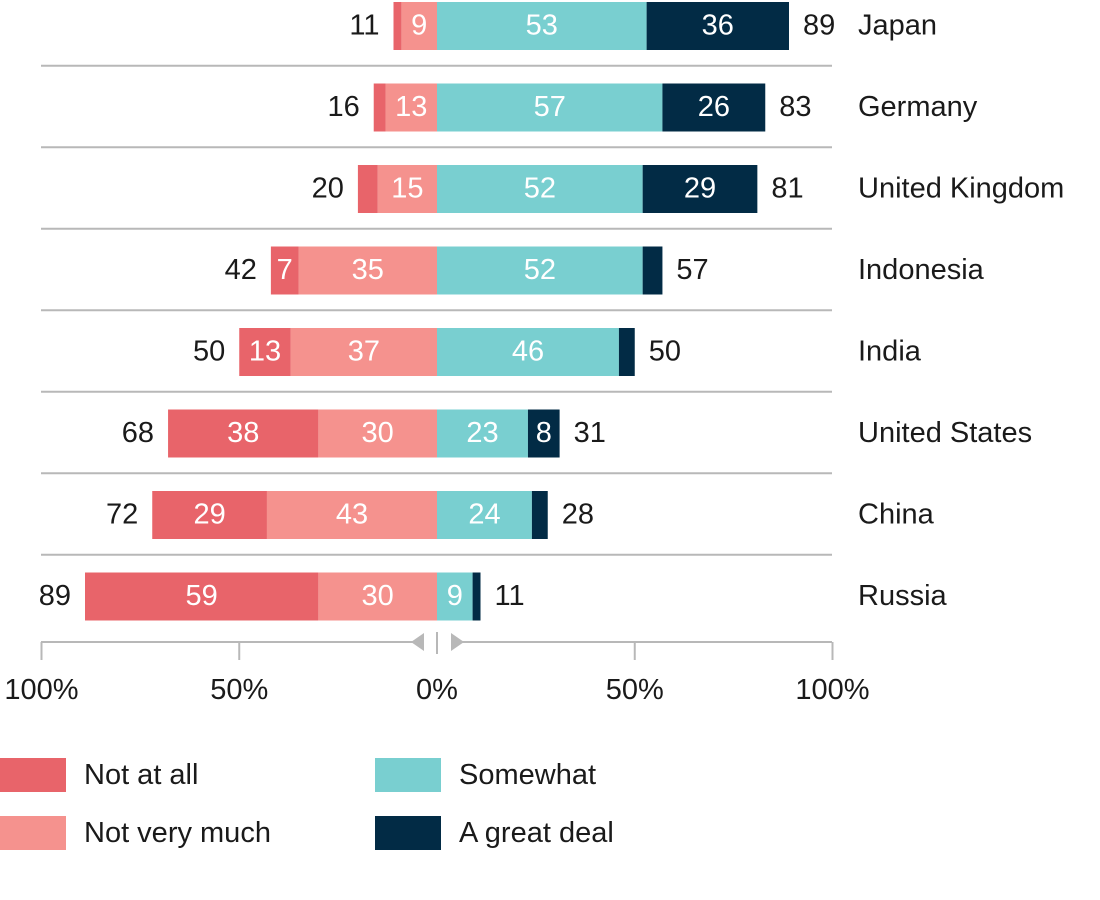 This screenshot has width=1100, height=900. I want to click on right-arrow-icon, so click(457, 642).